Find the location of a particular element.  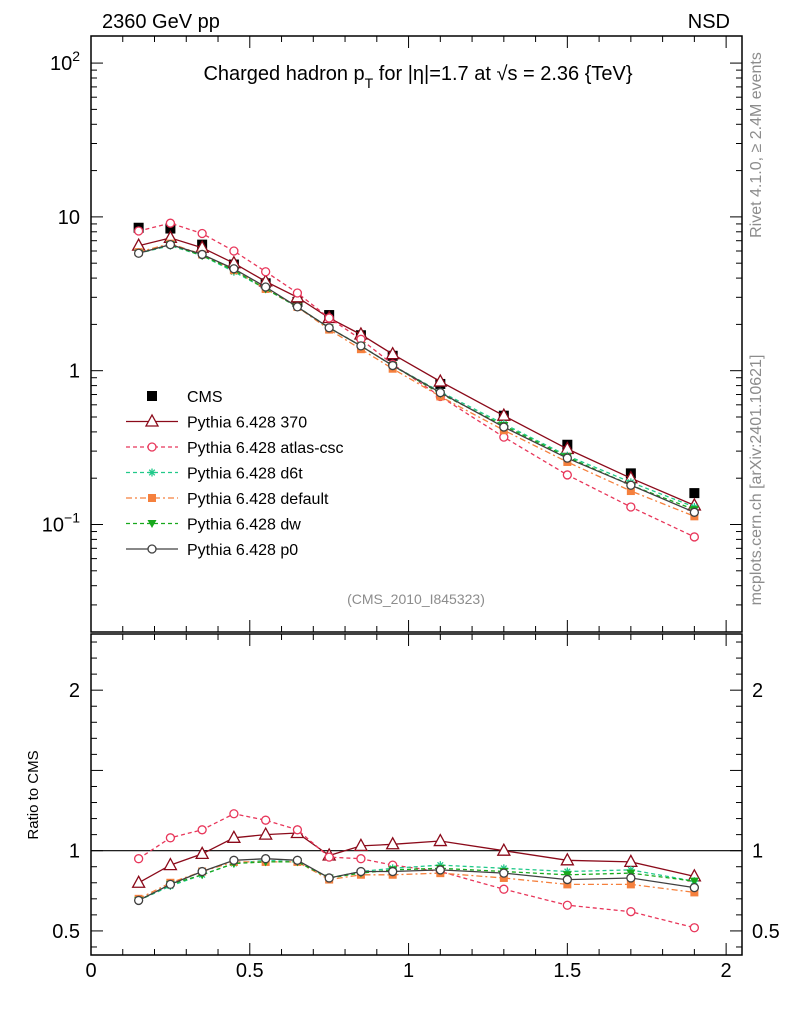

ratio-series-p0 is located at coordinates (416, 880).